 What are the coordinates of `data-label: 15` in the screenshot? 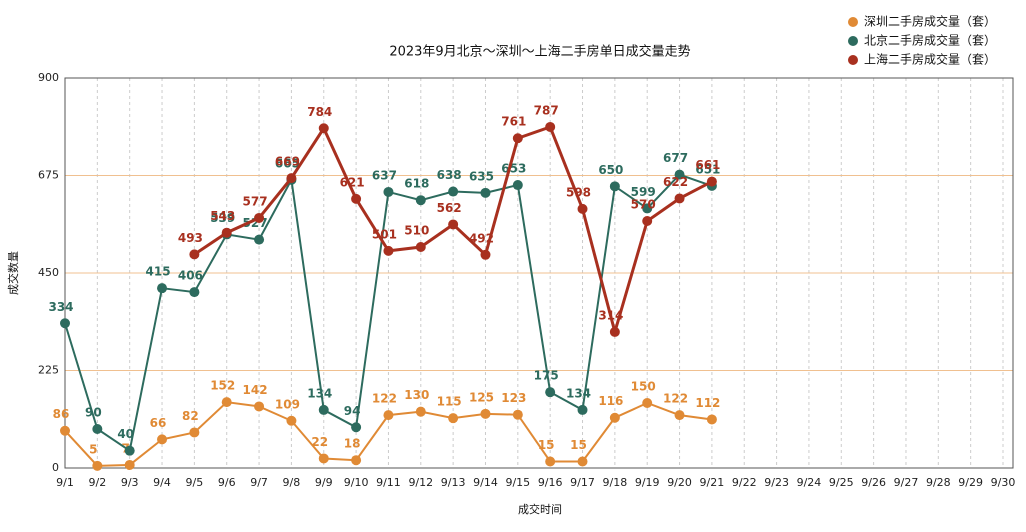 It's located at (578, 445).